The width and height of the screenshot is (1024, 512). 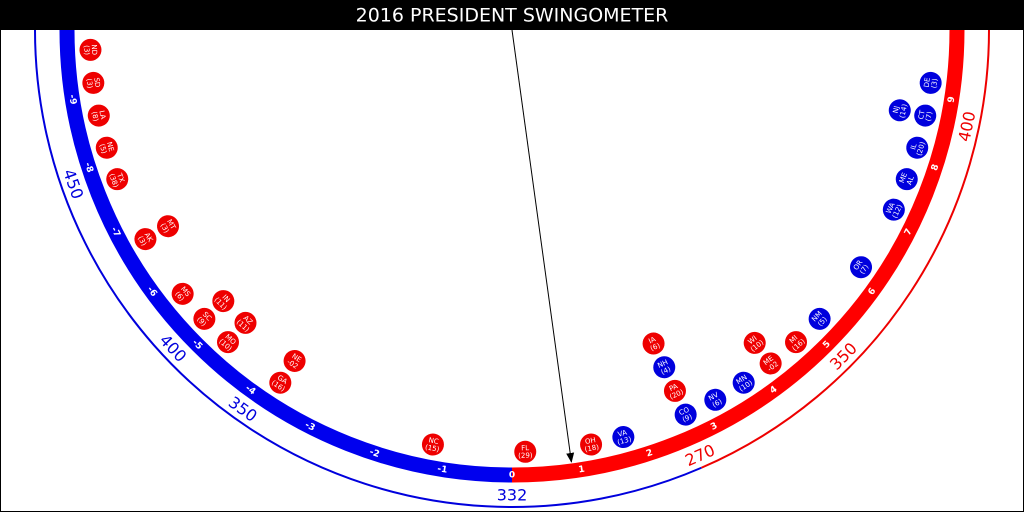 I want to click on state-marker: FL(29), so click(x=525, y=451).